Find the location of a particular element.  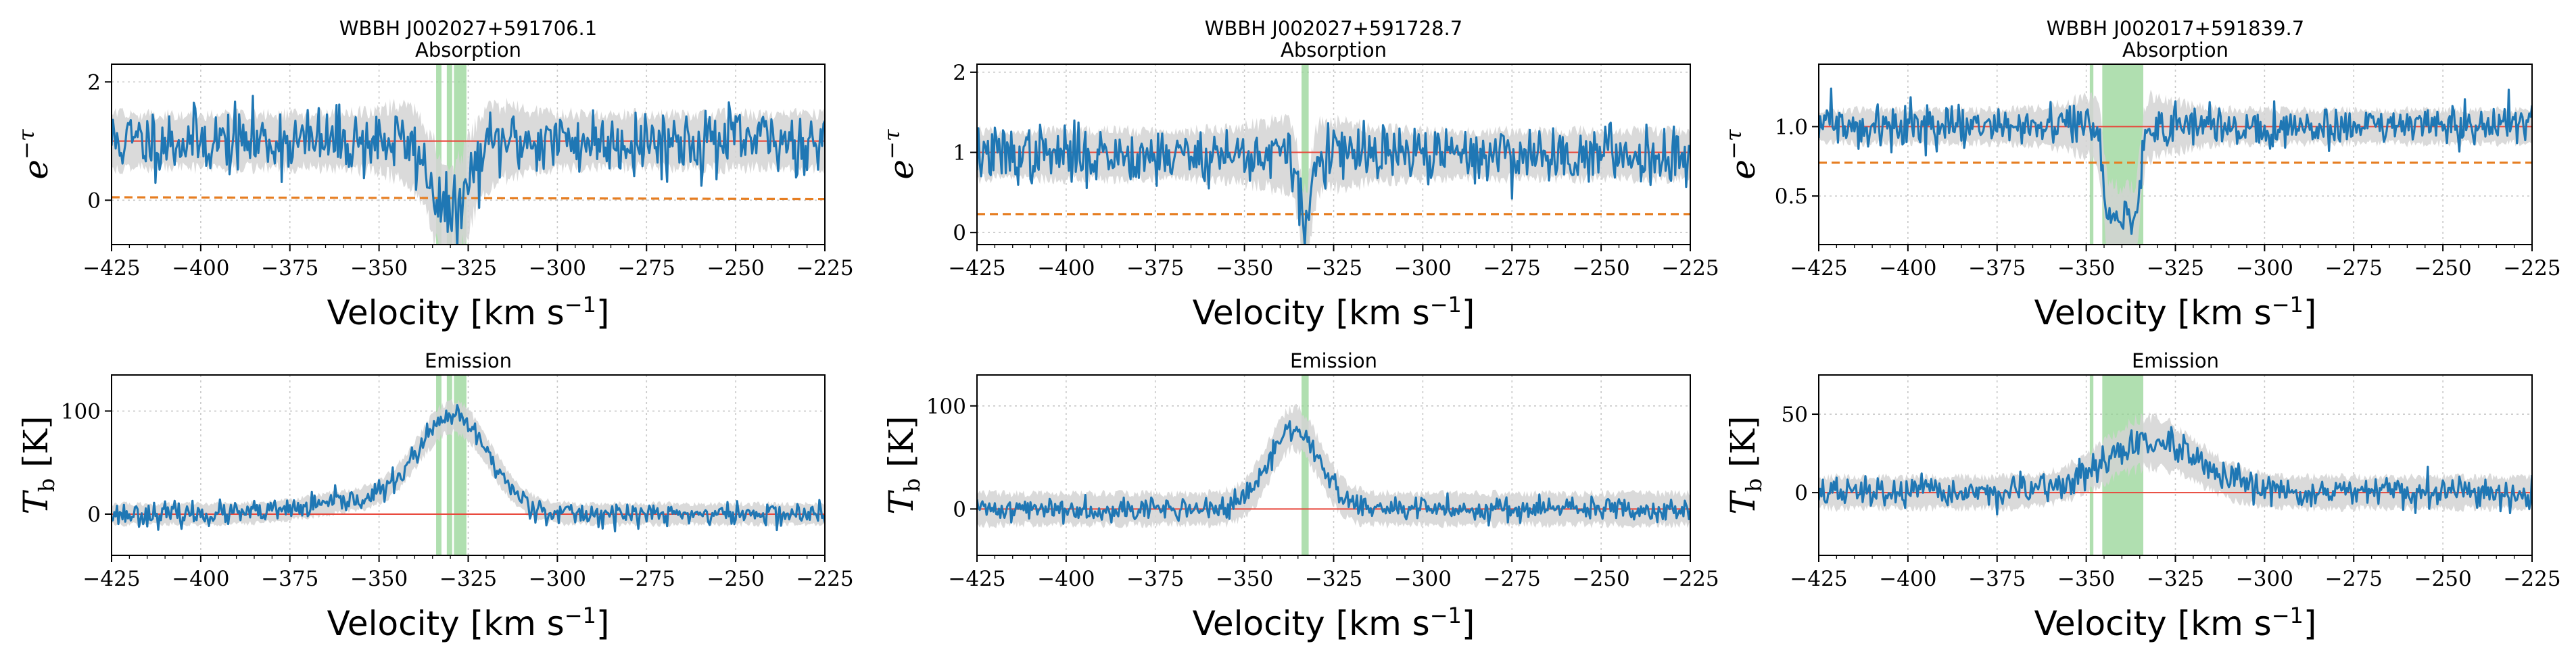

y-tick-label: 0.5 is located at coordinates (1791, 196).